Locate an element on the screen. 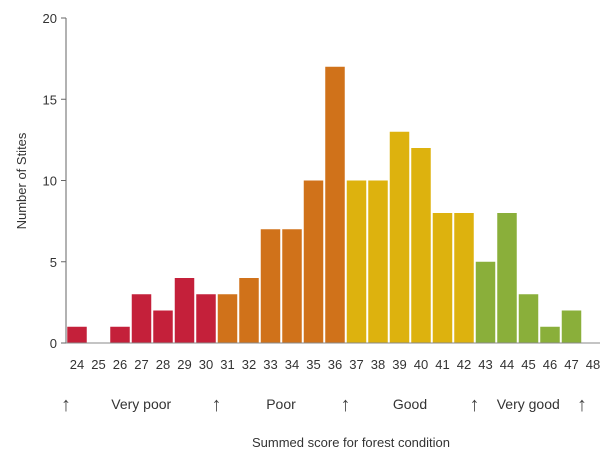 The width and height of the screenshot is (611, 459). x-tick-label: 32 is located at coordinates (249, 364).